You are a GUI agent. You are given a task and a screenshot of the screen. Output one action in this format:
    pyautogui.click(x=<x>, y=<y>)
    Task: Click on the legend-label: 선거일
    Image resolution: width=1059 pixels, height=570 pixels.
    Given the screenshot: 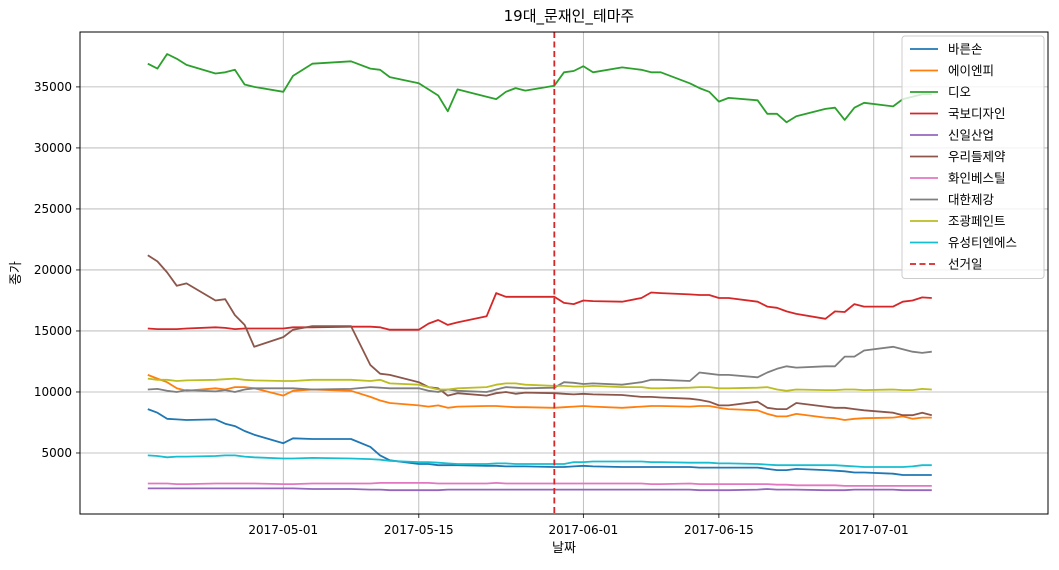 What is the action you would take?
    pyautogui.click(x=965, y=264)
    